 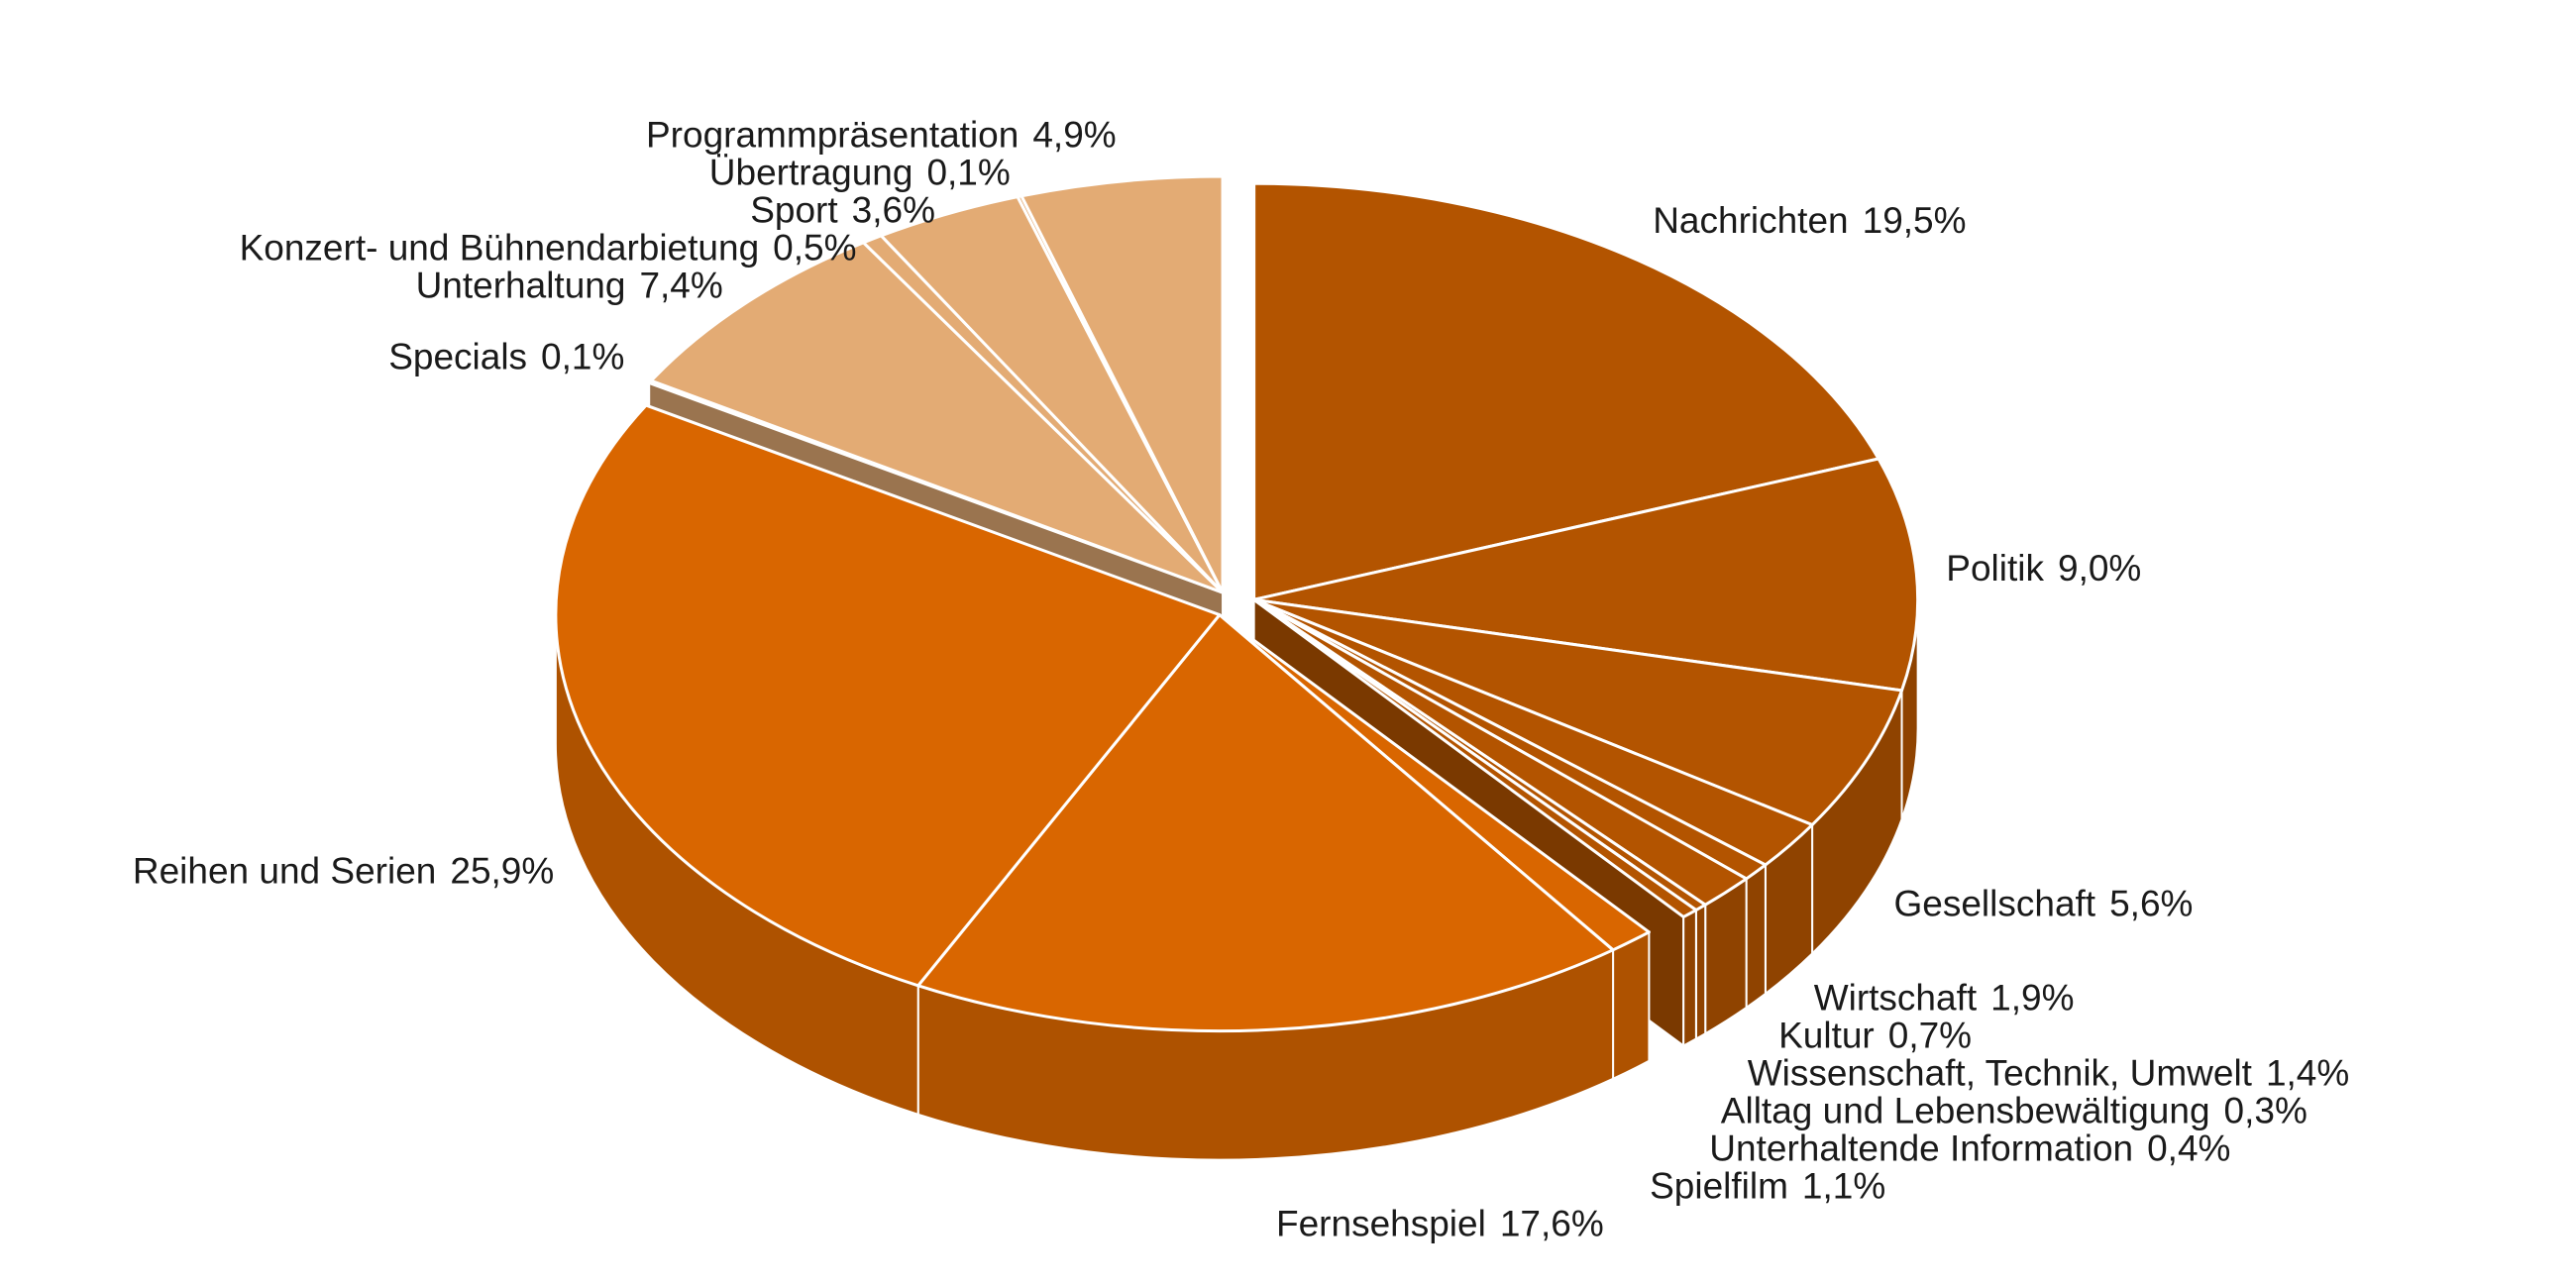 What do you see at coordinates (1719, 1185) in the screenshot?
I see `category-label: Spielfilm` at bounding box center [1719, 1185].